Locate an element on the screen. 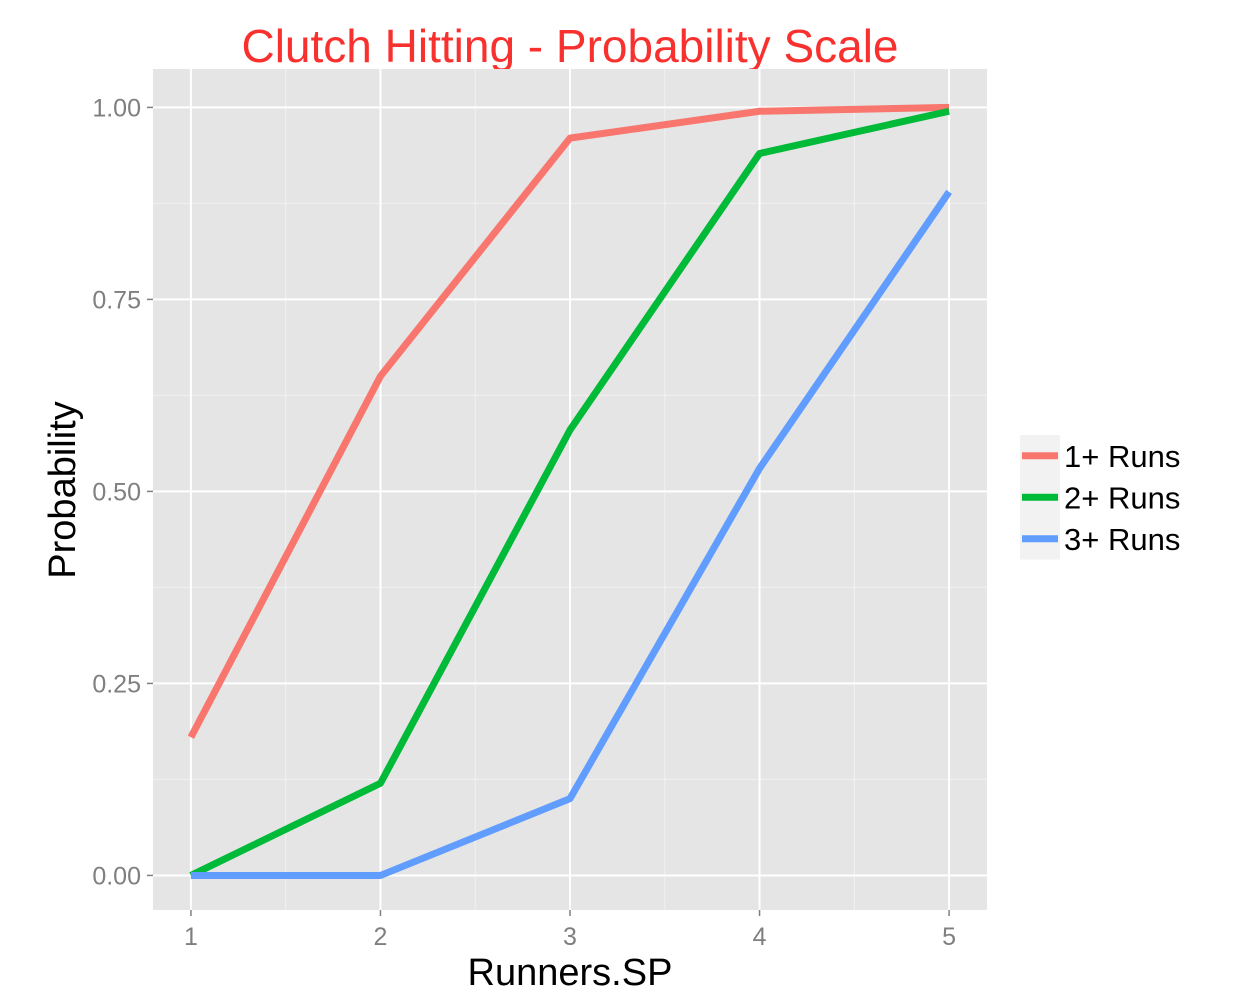 This screenshot has height=1006, width=1234. y-tick-label: 0.25 is located at coordinates (116, 684).